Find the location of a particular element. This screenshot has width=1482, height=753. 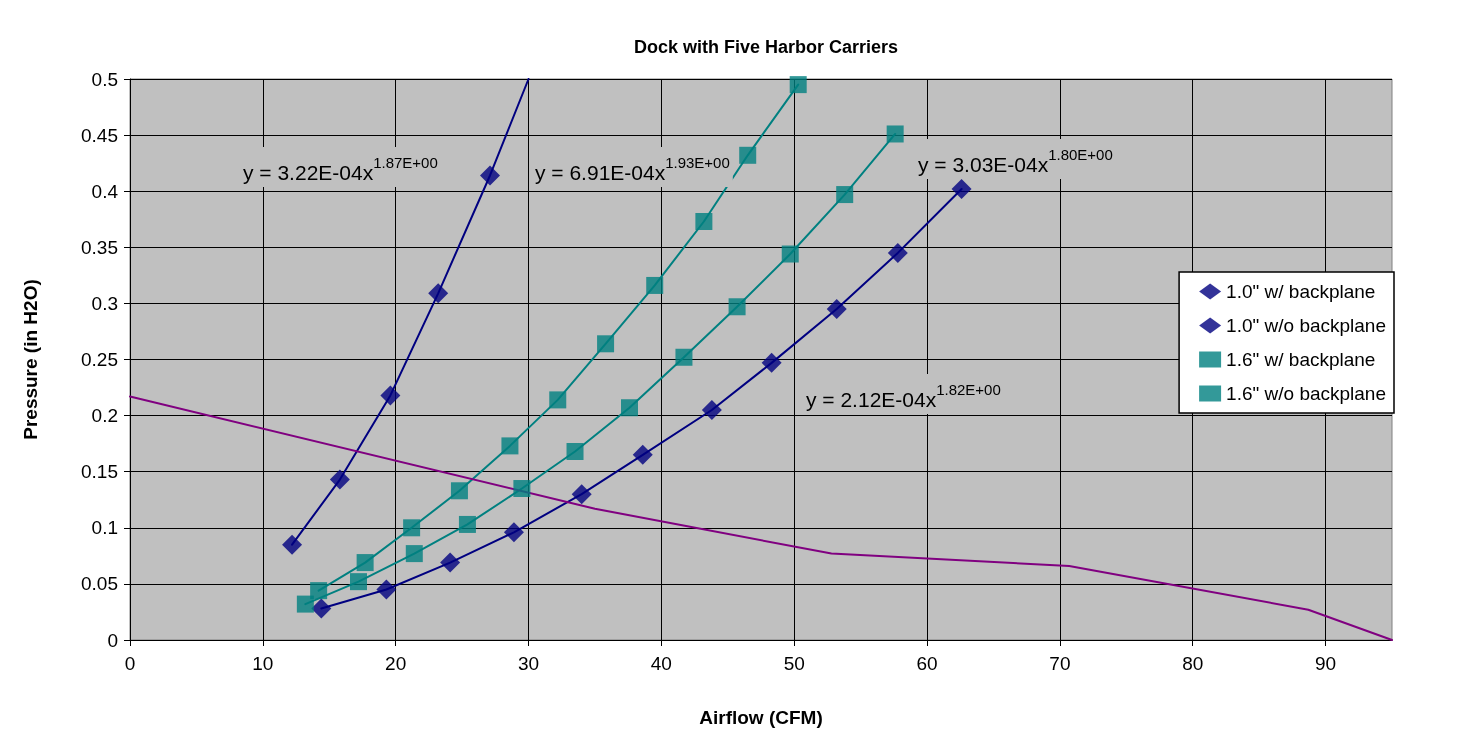

y-tick-label: 0.4 is located at coordinates (105, 191).